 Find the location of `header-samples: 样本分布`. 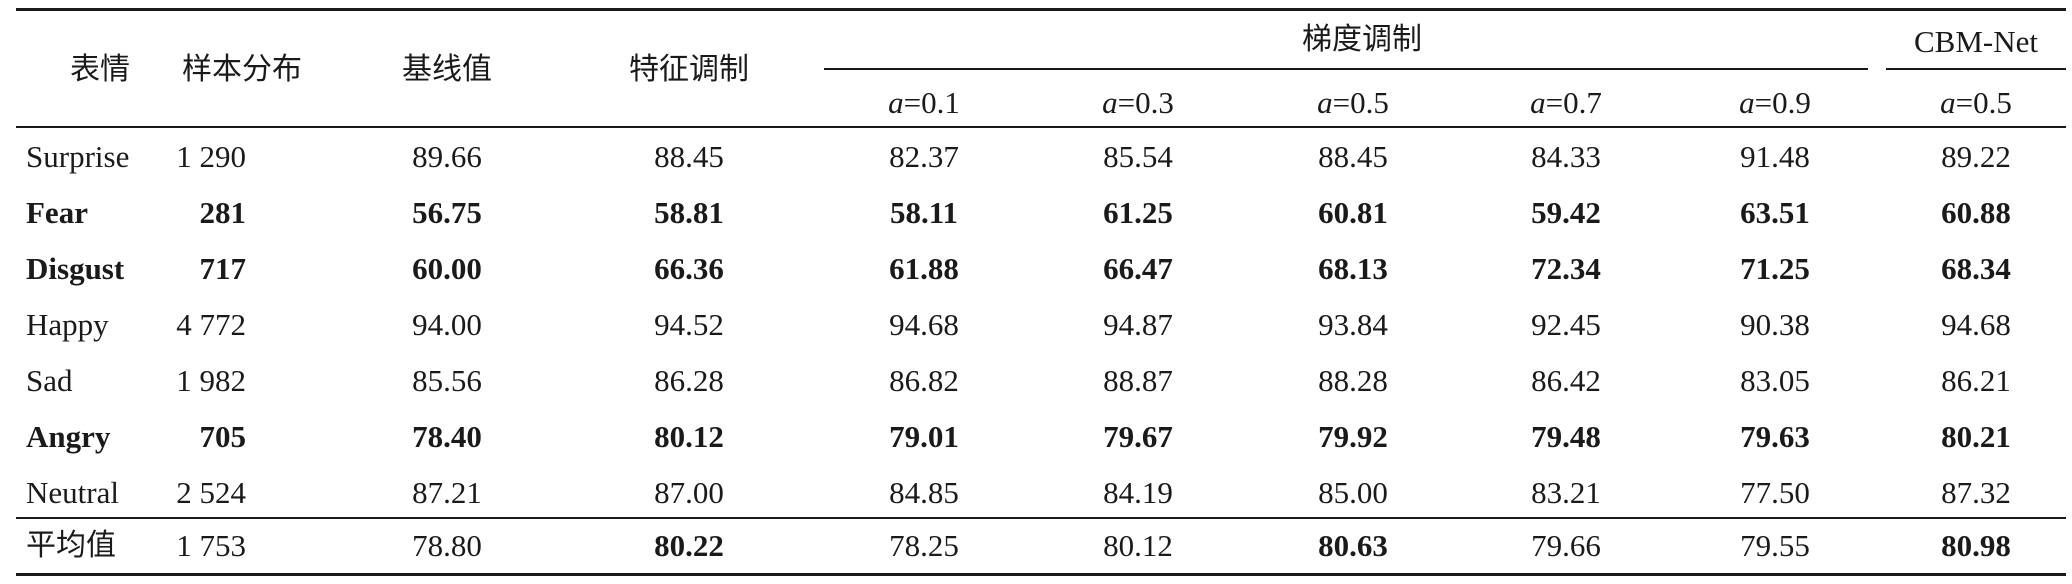

header-samples: 样本分布 is located at coordinates (242, 69).